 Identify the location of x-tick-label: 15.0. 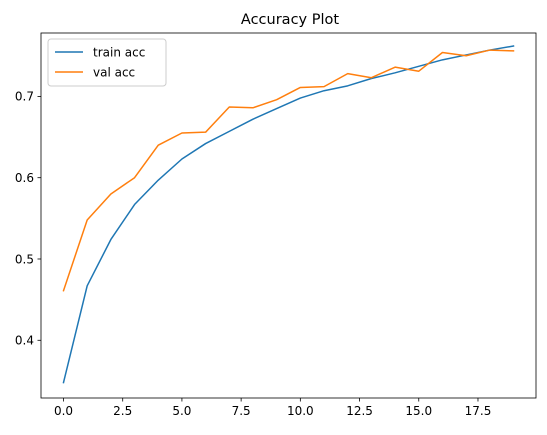
(418, 411).